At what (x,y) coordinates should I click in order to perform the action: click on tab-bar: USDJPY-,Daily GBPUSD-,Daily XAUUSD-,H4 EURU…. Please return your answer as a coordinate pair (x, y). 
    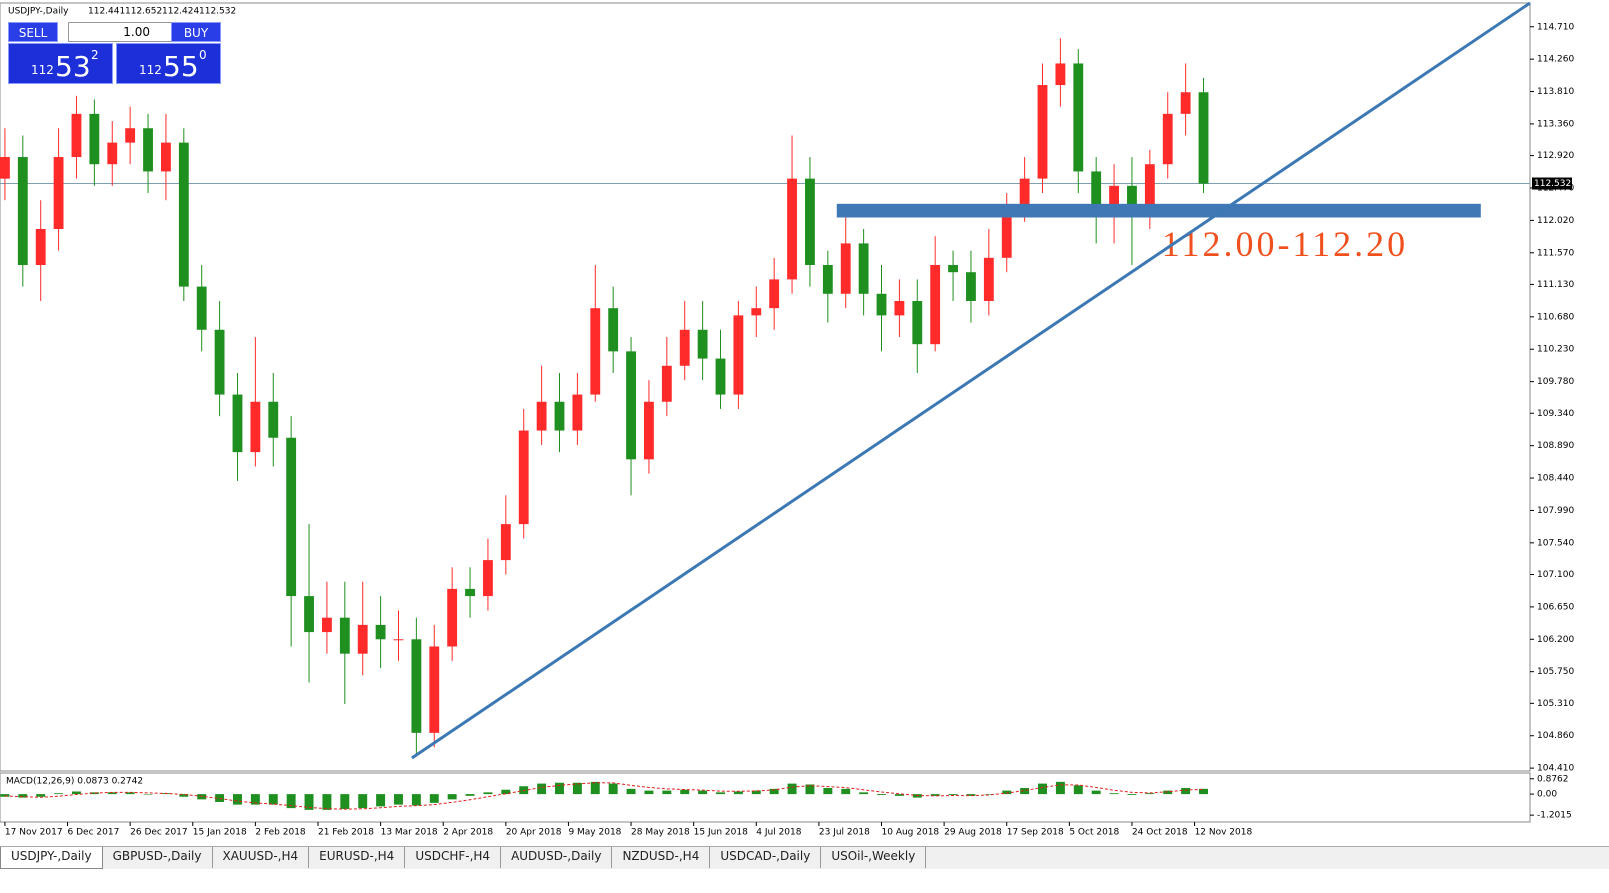
    Looking at the image, I should click on (804, 857).